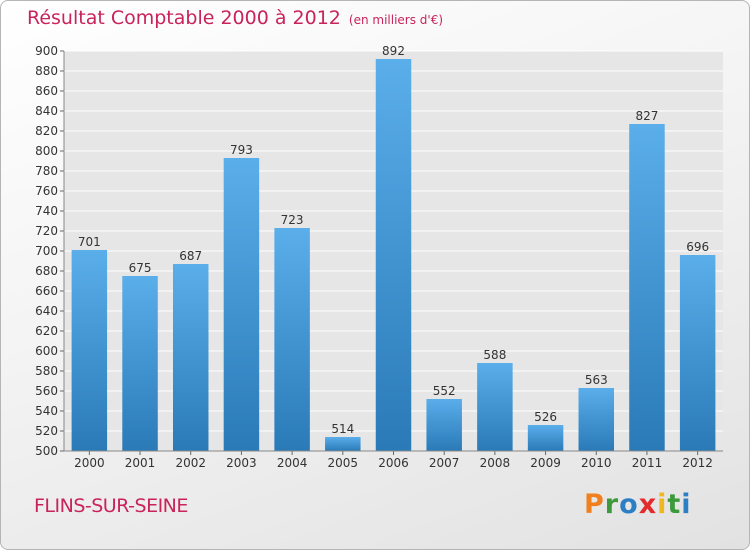 The width and height of the screenshot is (750, 550). Describe the element at coordinates (89, 350) in the screenshot. I see `bar-2000` at that location.